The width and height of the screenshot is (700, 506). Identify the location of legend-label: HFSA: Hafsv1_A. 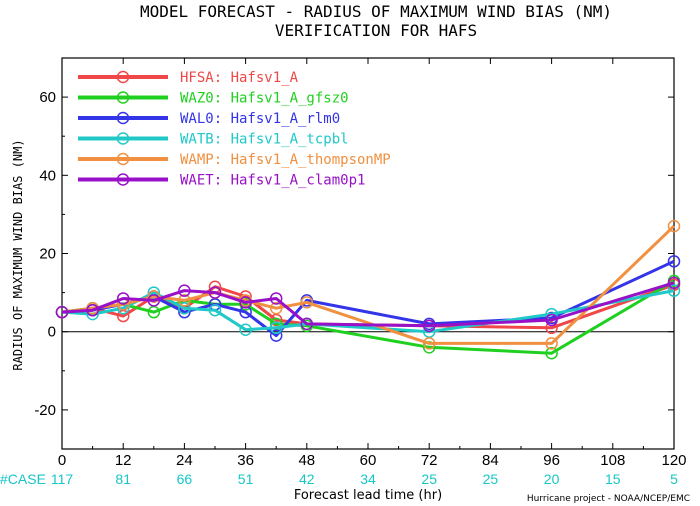
(239, 78).